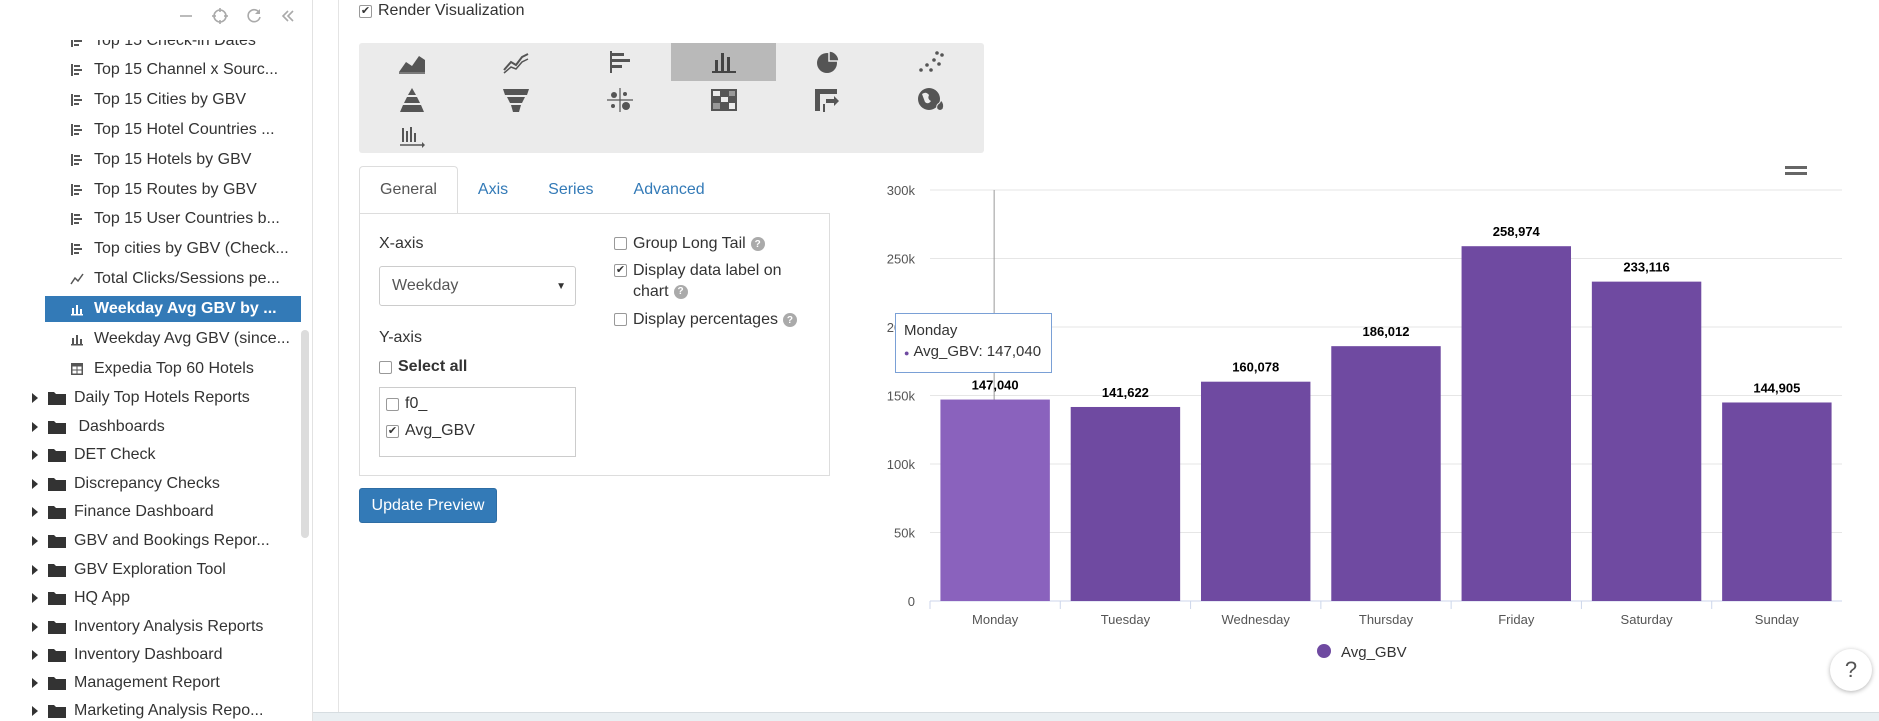 Image resolution: width=1879 pixels, height=721 pixels. Describe the element at coordinates (123, 512) in the screenshot. I see `sidebar-folder: Finance Dashboard` at that location.